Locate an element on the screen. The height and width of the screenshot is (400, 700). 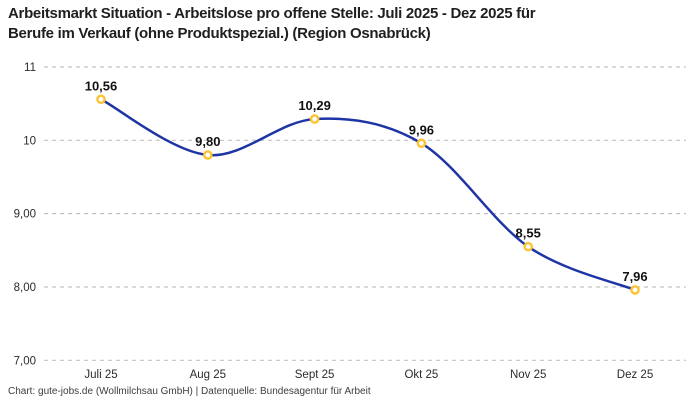
data-point-label: 10,29 is located at coordinates (314, 105).